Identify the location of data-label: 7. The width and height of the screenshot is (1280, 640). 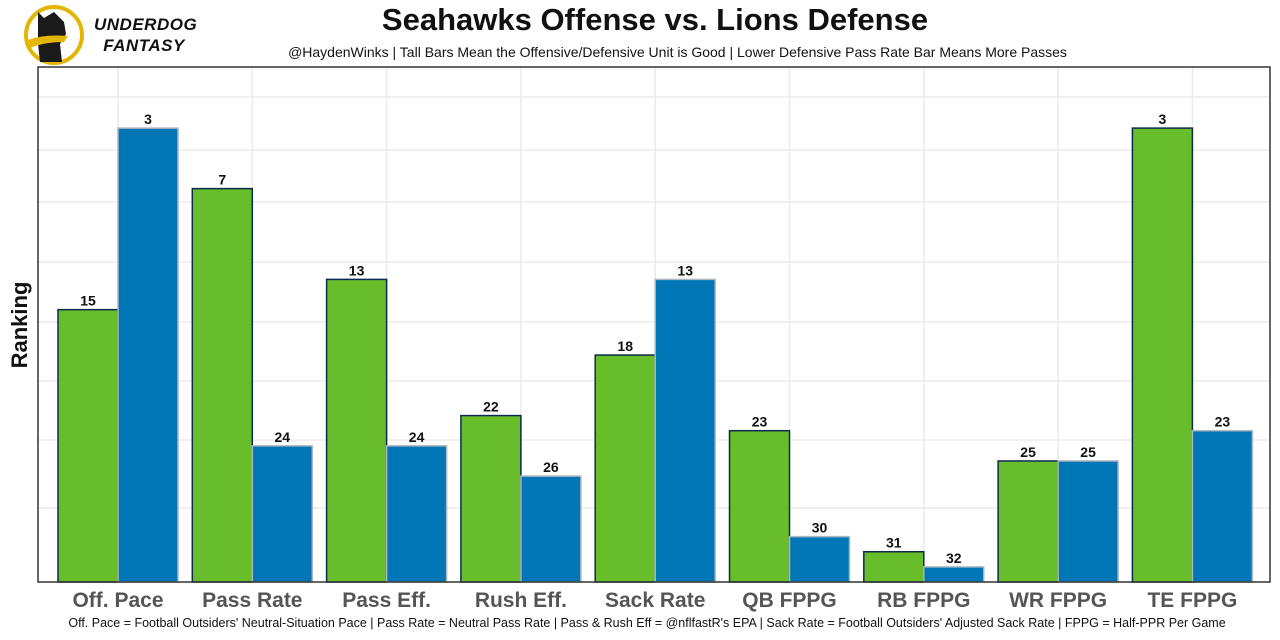
(222, 180).